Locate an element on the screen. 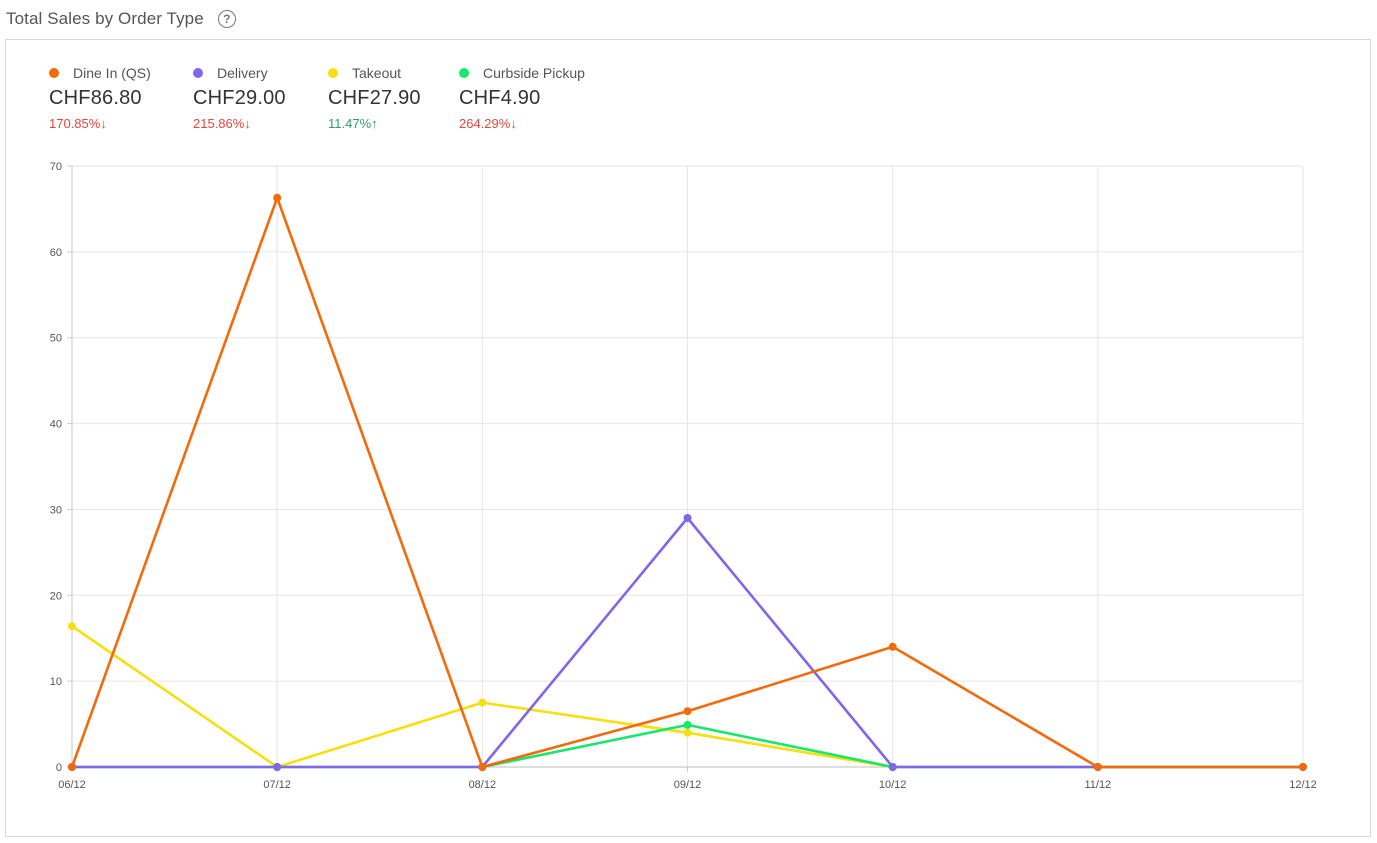 Image resolution: width=1377 pixels, height=843 pixels. page-title: Total Sales by Order Type is located at coordinates (105, 18).